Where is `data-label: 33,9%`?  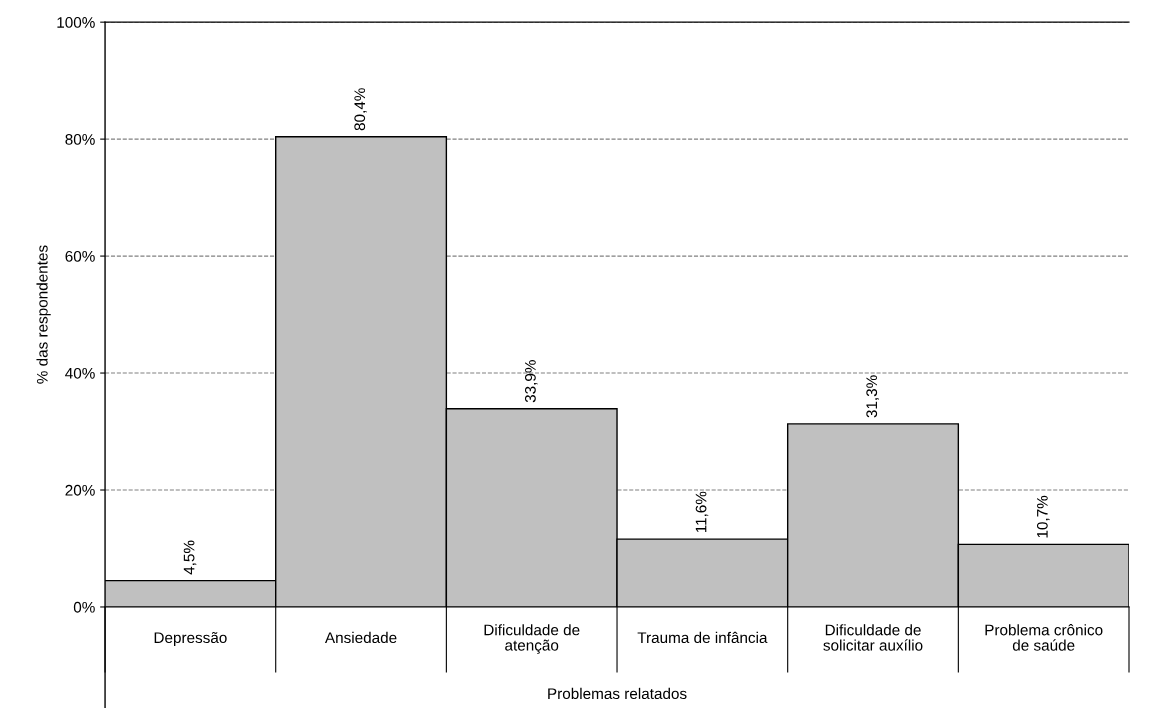
data-label: 33,9% is located at coordinates (531, 381).